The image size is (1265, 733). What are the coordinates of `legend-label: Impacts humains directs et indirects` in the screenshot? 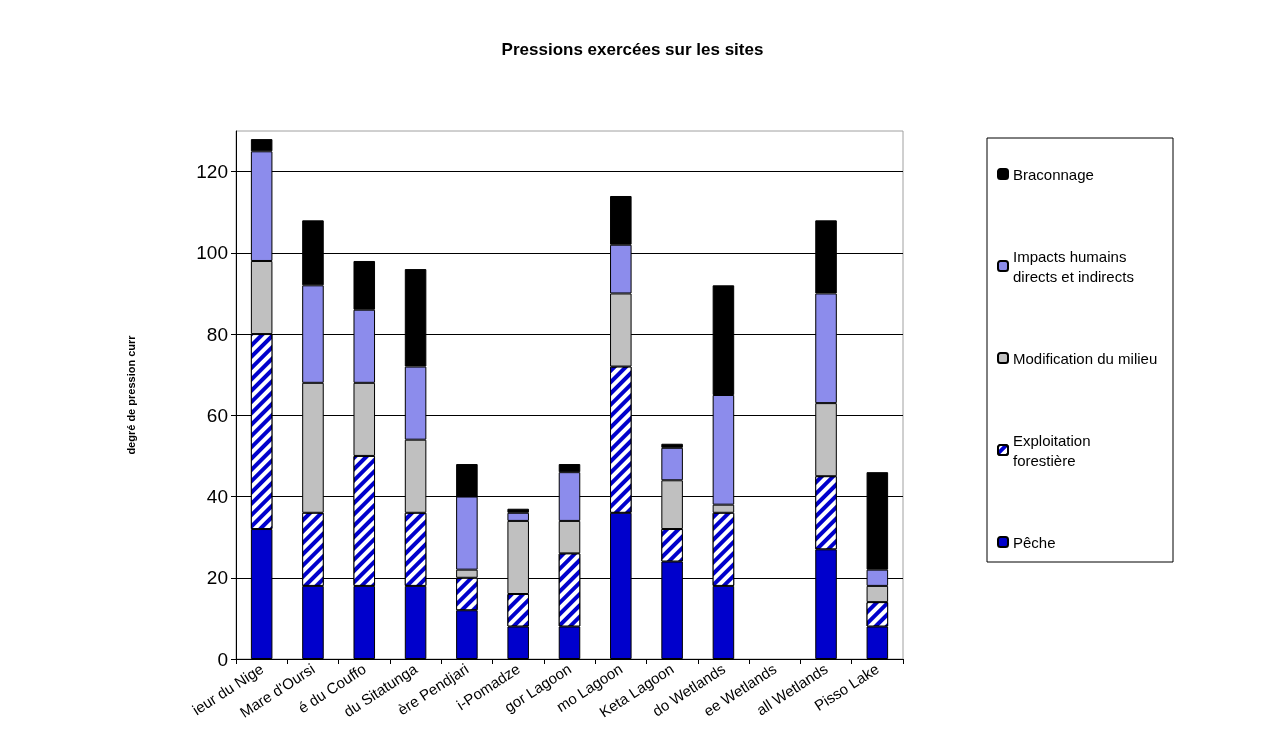 It's located at (1073, 266).